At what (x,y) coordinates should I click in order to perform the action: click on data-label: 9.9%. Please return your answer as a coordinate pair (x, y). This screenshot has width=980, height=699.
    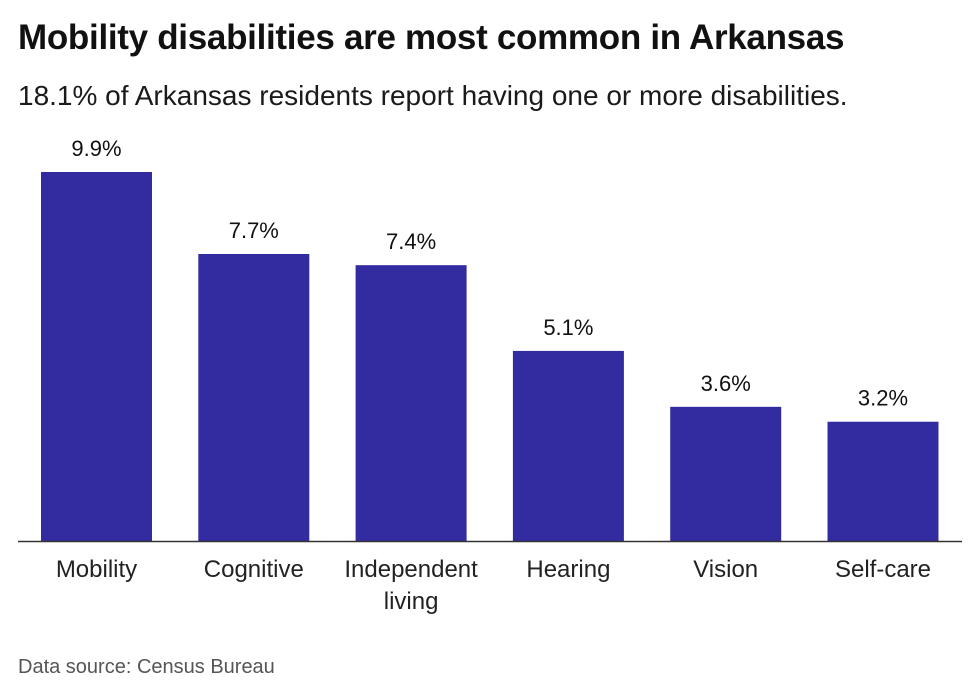
    Looking at the image, I should click on (96, 148).